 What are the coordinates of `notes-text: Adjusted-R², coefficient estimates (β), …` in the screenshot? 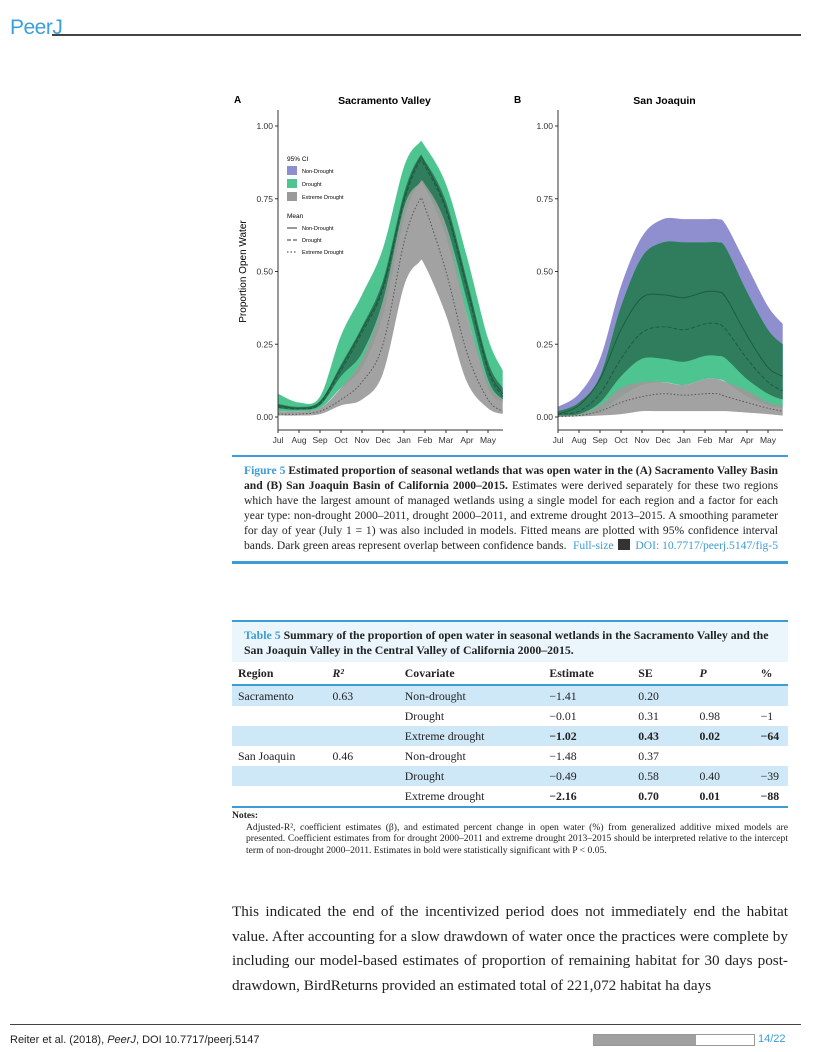 It's located at (517, 838).